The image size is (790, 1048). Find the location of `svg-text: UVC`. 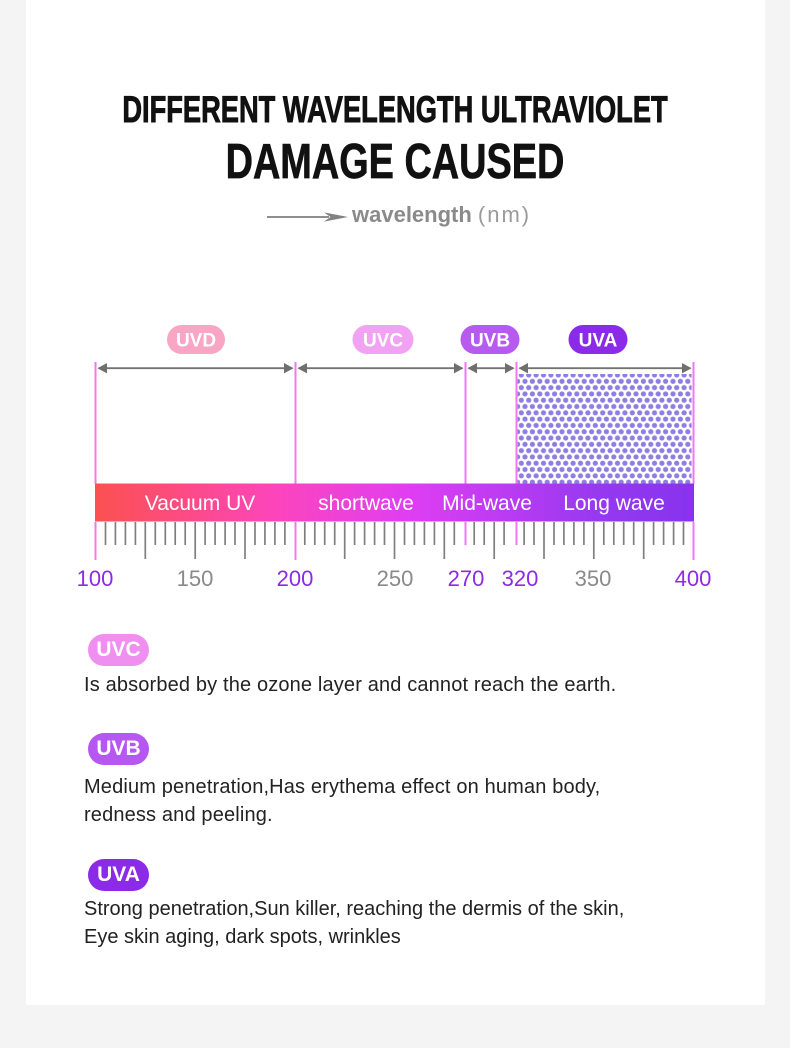

svg-text: UVC is located at coordinates (383, 340).